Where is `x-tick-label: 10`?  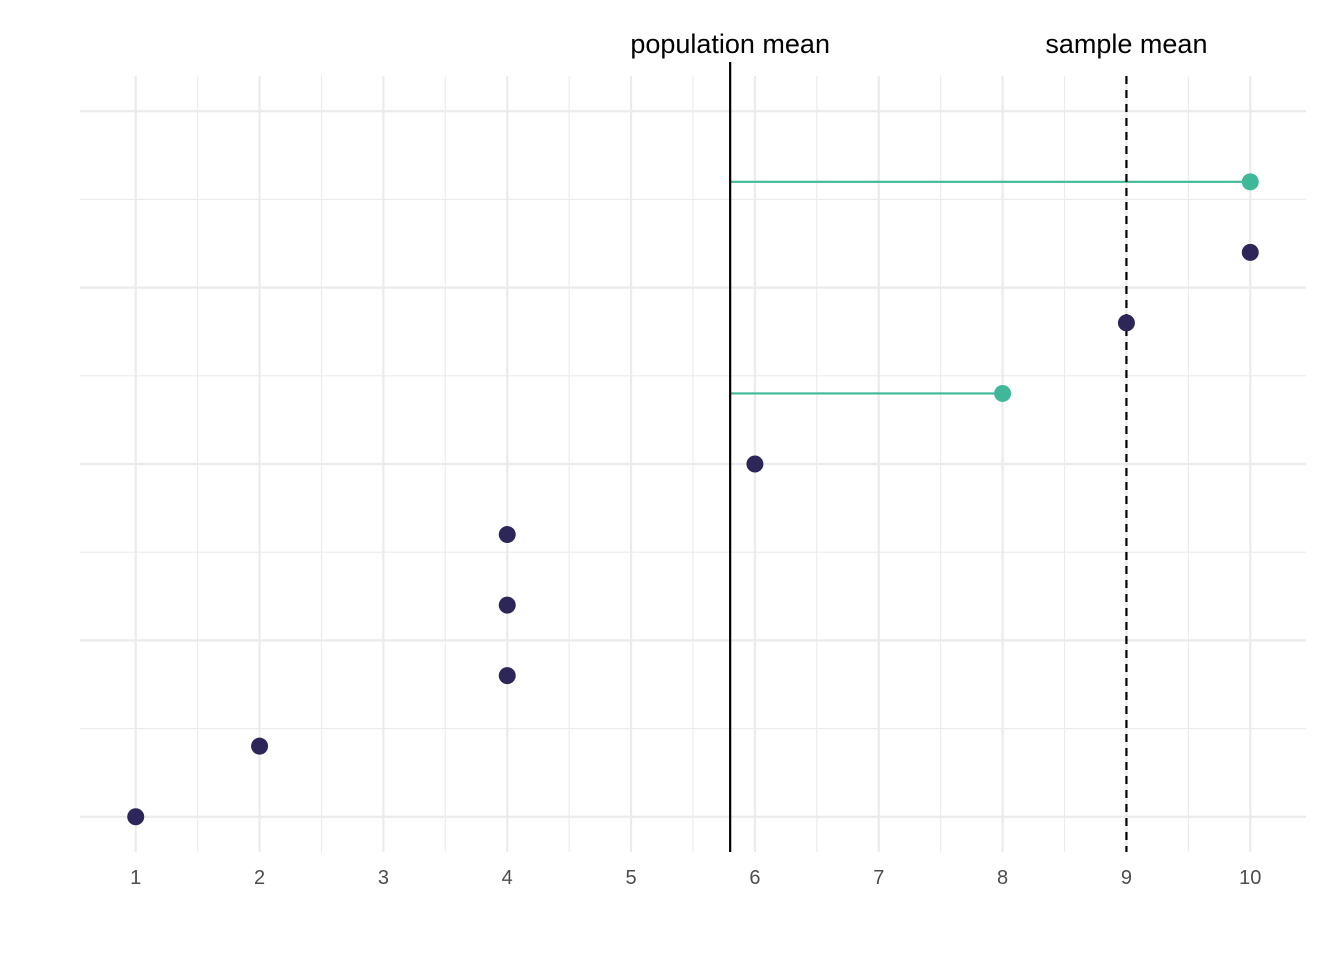 x-tick-label: 10 is located at coordinates (1250, 878).